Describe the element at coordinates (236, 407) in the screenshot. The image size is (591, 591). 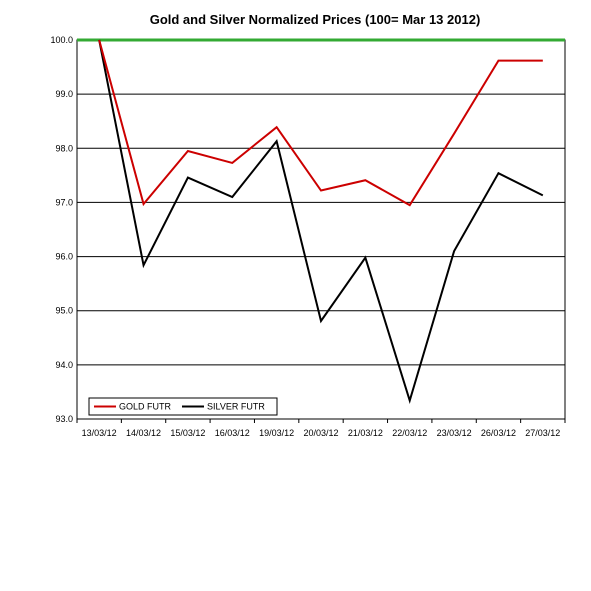
I see `legend-label: SILVER FUTR` at that location.